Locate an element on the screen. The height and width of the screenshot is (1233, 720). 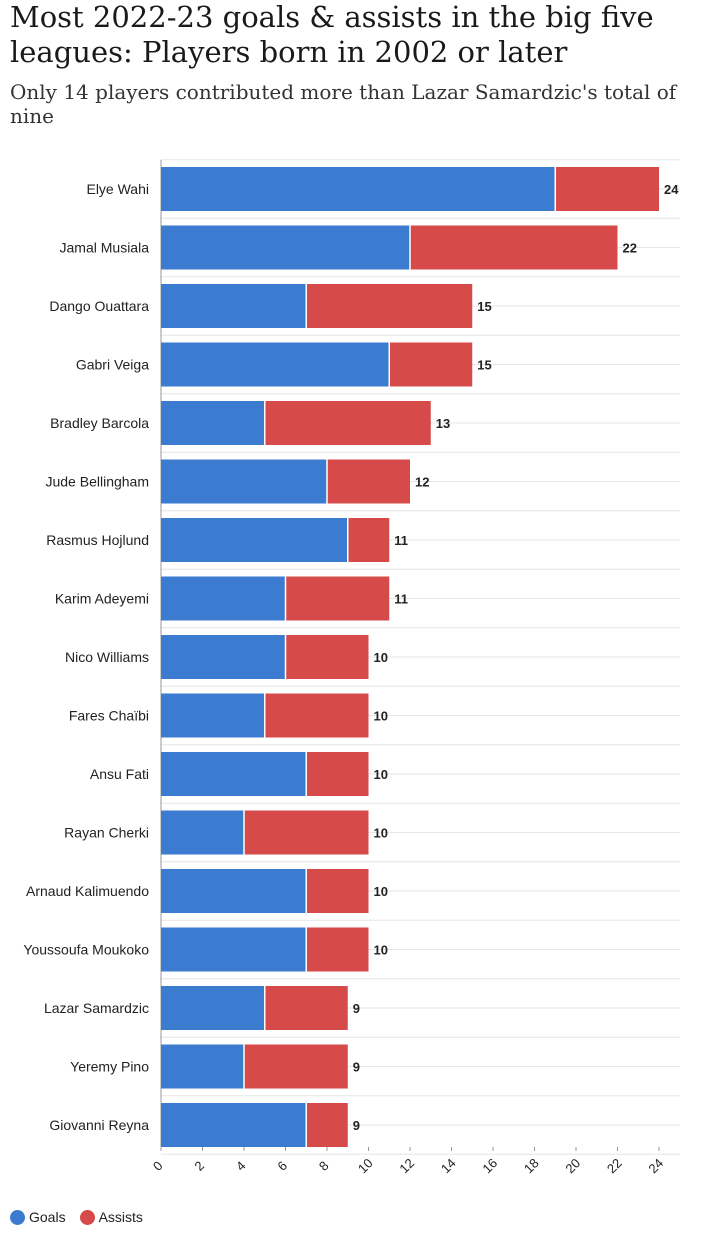
legend-item-assists: Assists is located at coordinates (111, 1217).